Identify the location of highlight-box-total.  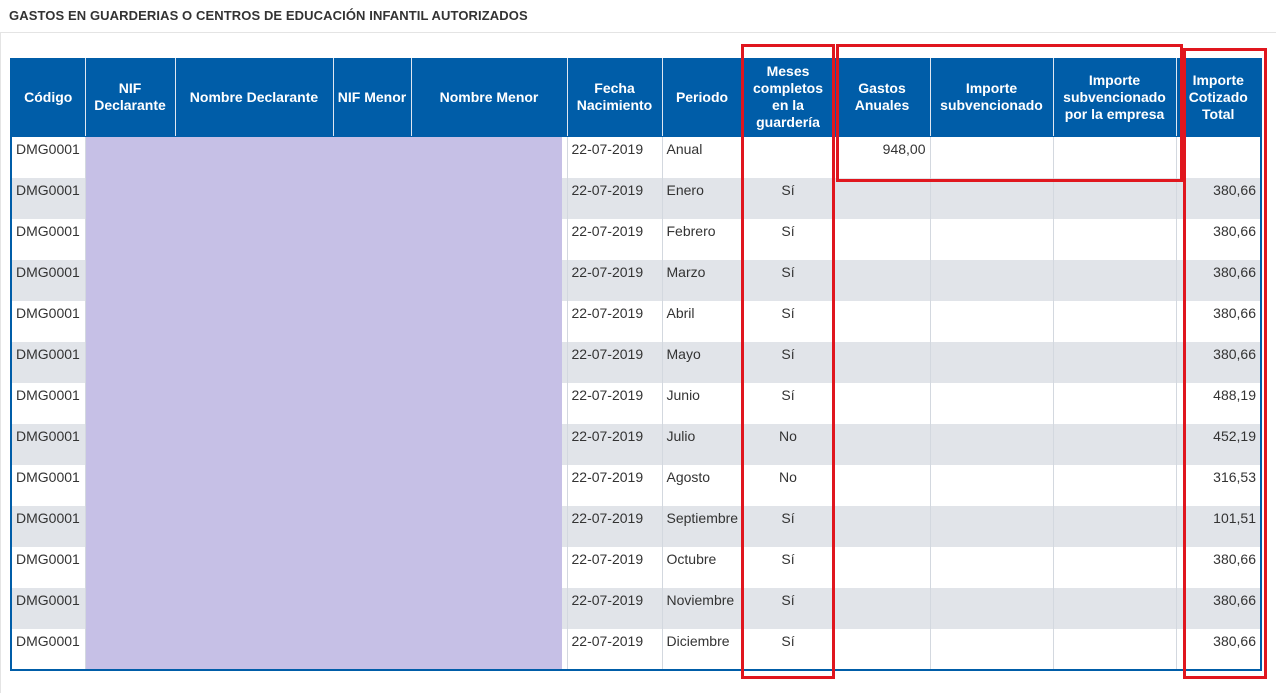
(1225, 363).